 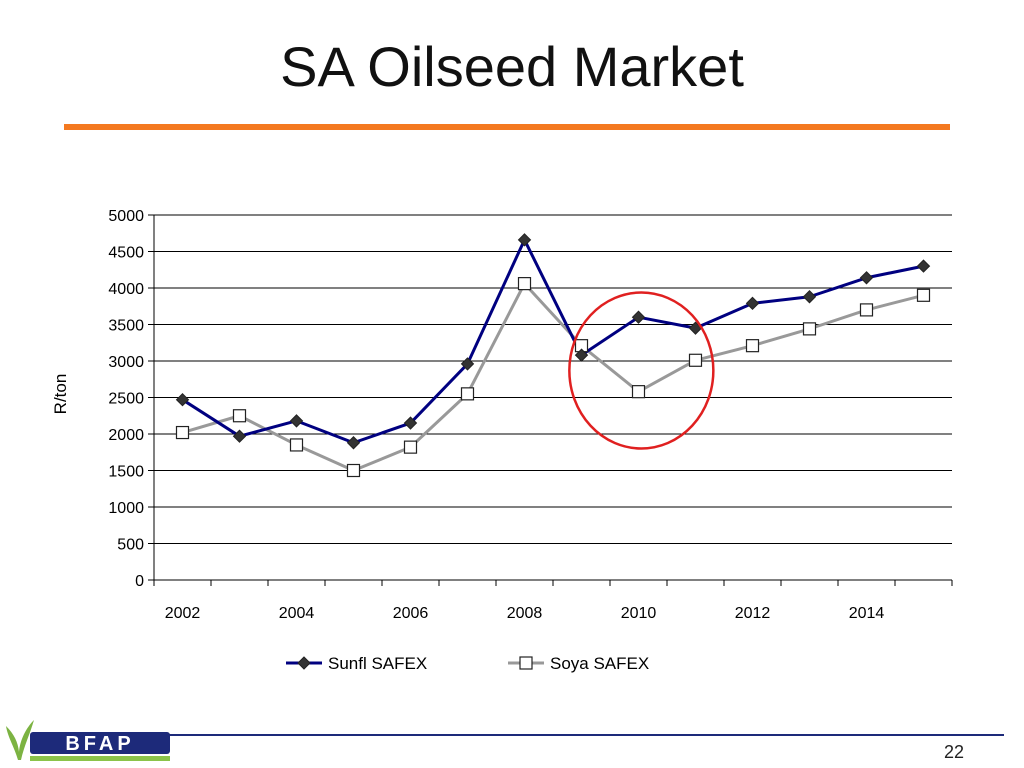 What do you see at coordinates (753, 613) in the screenshot?
I see `x-tick-label: 2012` at bounding box center [753, 613].